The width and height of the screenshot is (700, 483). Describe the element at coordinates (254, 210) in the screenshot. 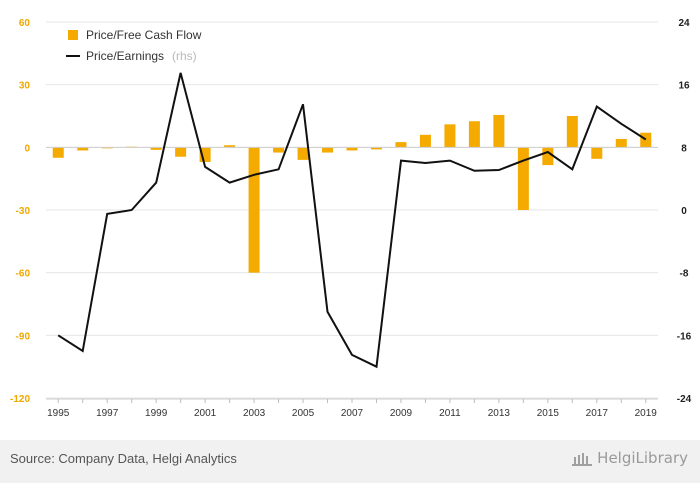

I see `bar-2003` at that location.